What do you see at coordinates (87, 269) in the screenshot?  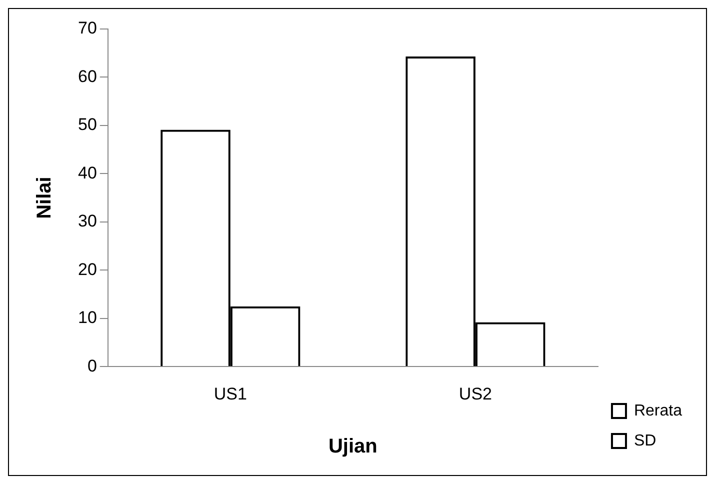 I see `y-tick-label: 20` at bounding box center [87, 269].